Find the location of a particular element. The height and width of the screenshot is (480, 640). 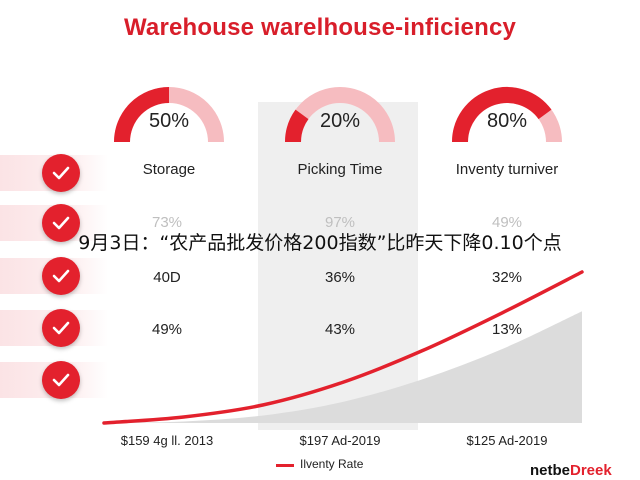

brand-part-1: netbe is located at coordinates (550, 470).